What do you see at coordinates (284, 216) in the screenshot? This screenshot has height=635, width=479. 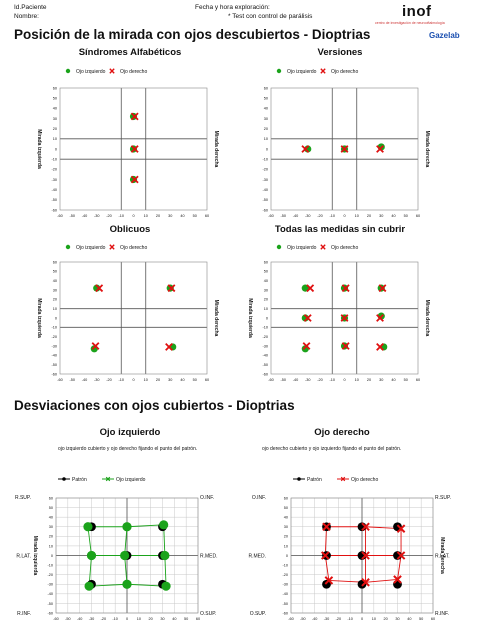 I see `x-tick-label: -50` at bounding box center [284, 216].